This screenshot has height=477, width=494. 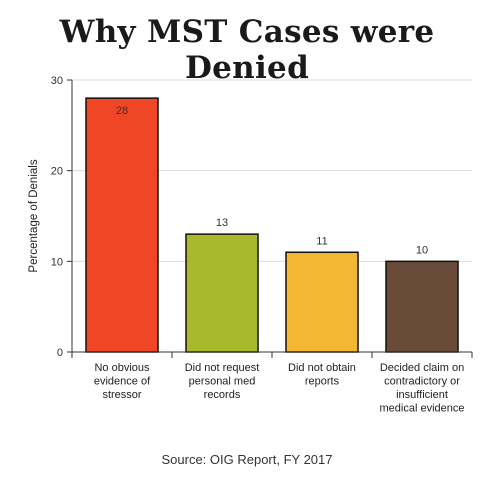 What do you see at coordinates (60, 353) in the screenshot?
I see `y-tick-label: 0` at bounding box center [60, 353].